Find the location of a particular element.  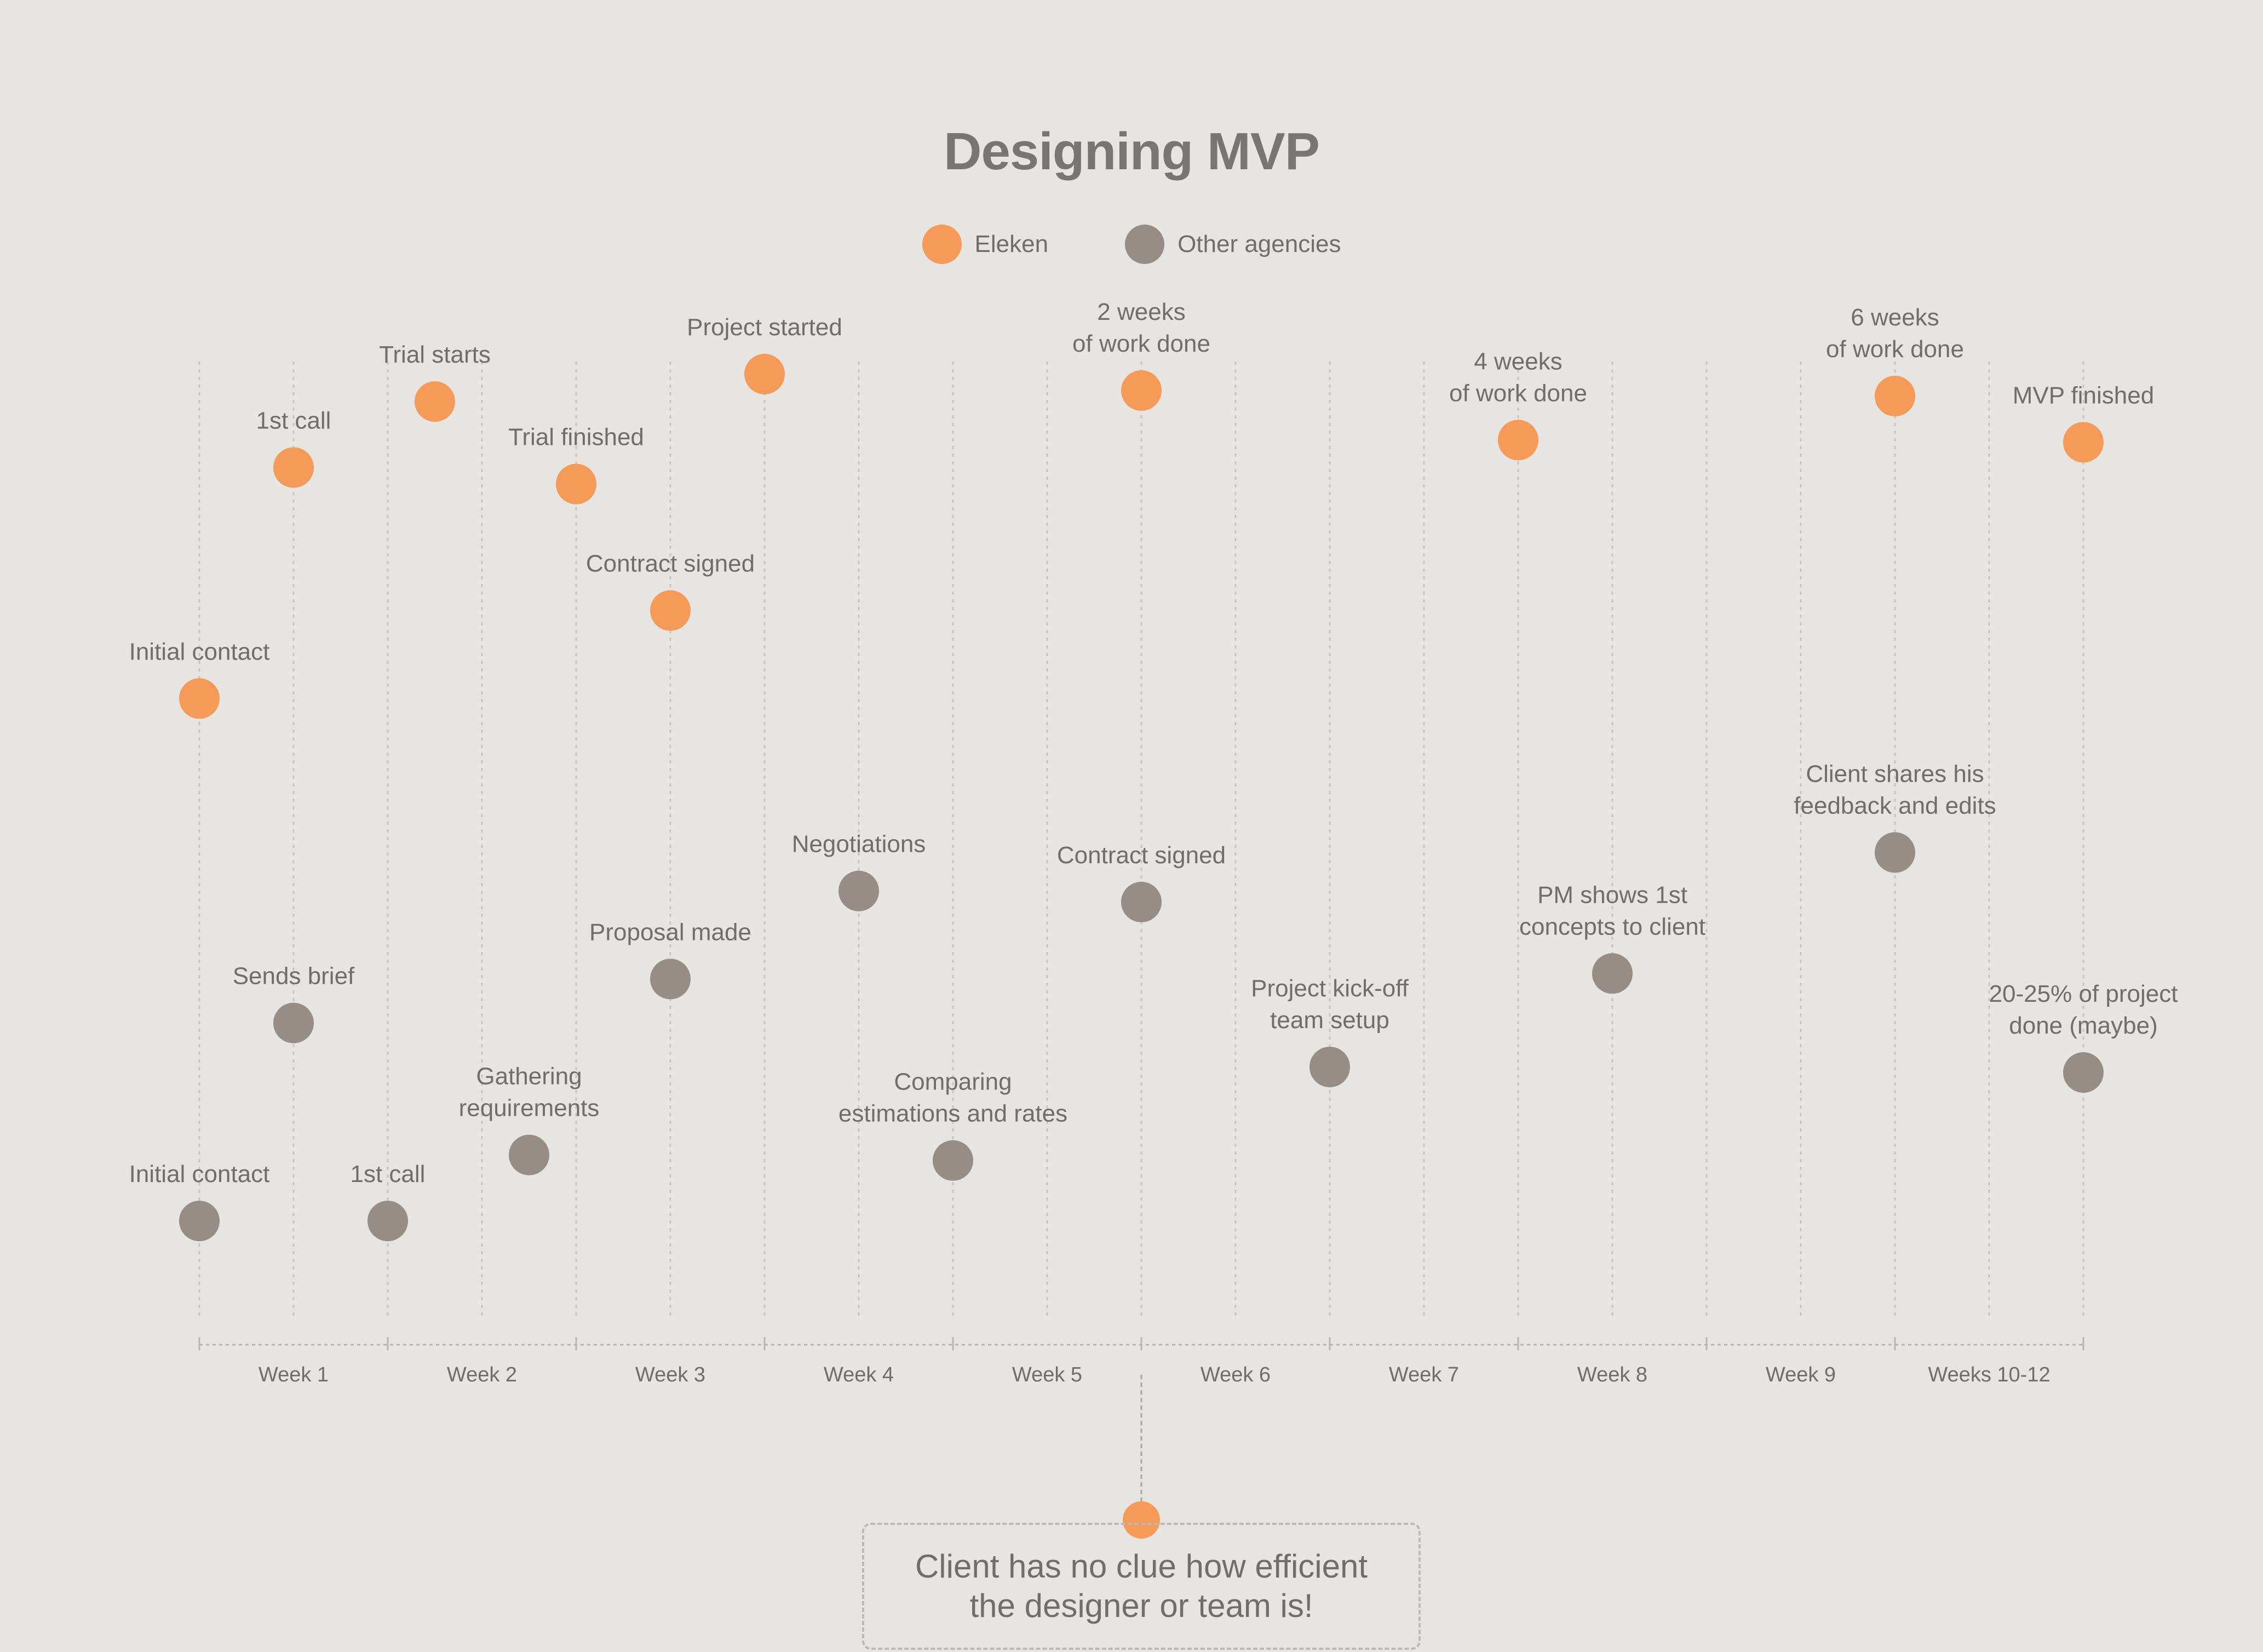

other-agencies-point-label: Client shares his feedback and edits is located at coordinates (1895, 789).